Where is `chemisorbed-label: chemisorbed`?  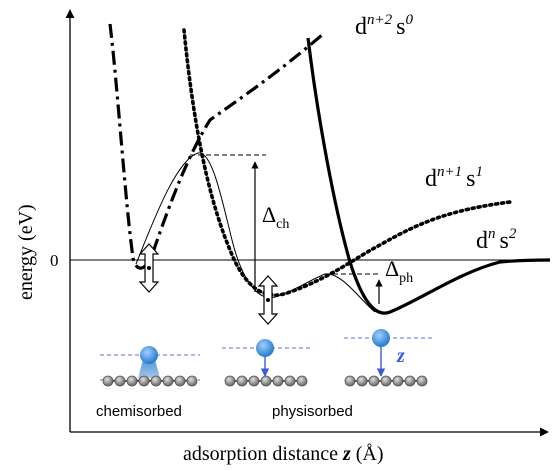
chemisorbed-label: chemisorbed is located at coordinates (139, 411).